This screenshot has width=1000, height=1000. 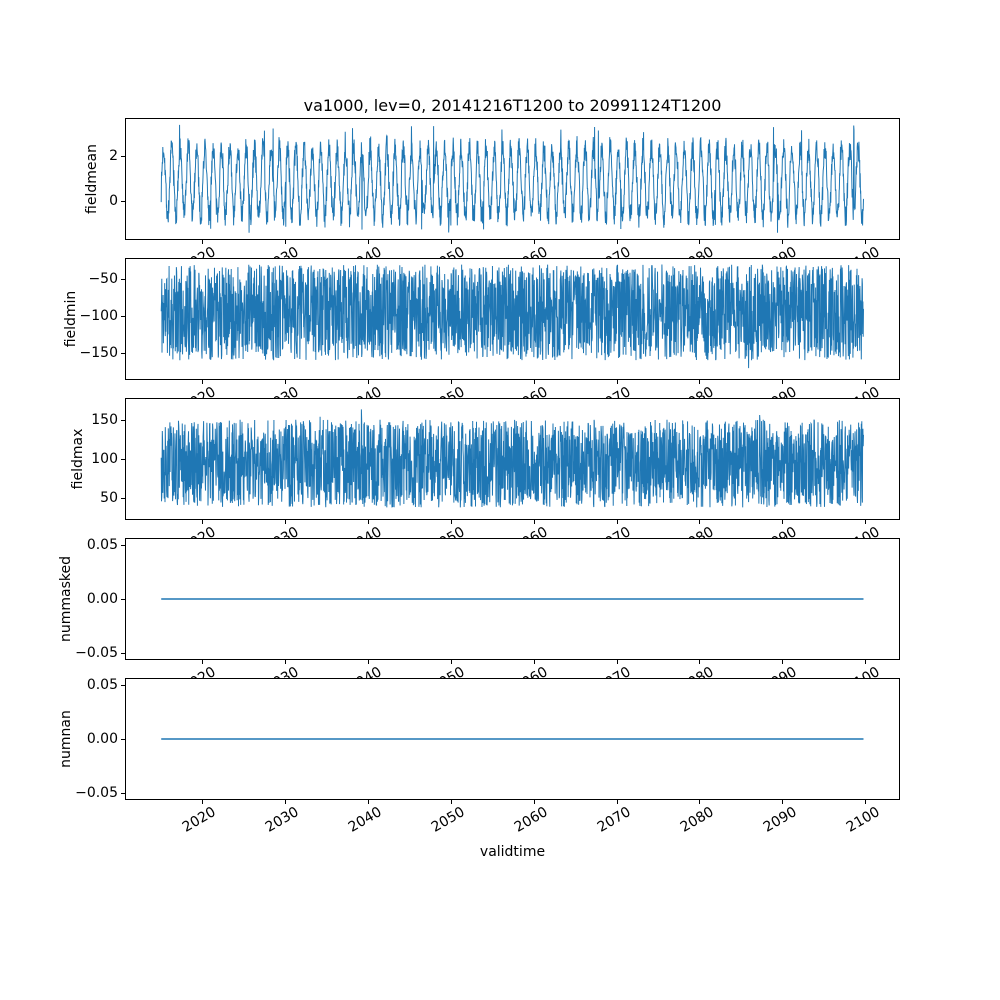 I want to click on fieldmax-plot-area, so click(x=512, y=459).